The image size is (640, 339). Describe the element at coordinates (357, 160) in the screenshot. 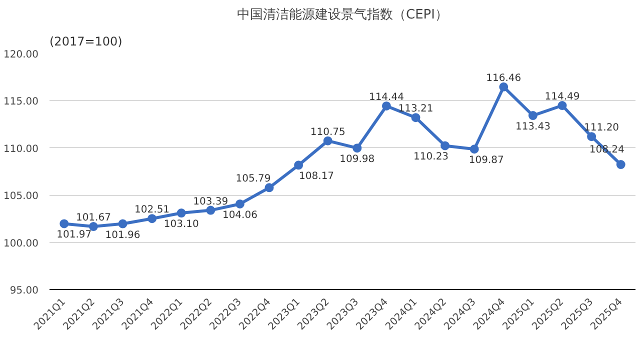

I see `data-label: 109.98` at that location.